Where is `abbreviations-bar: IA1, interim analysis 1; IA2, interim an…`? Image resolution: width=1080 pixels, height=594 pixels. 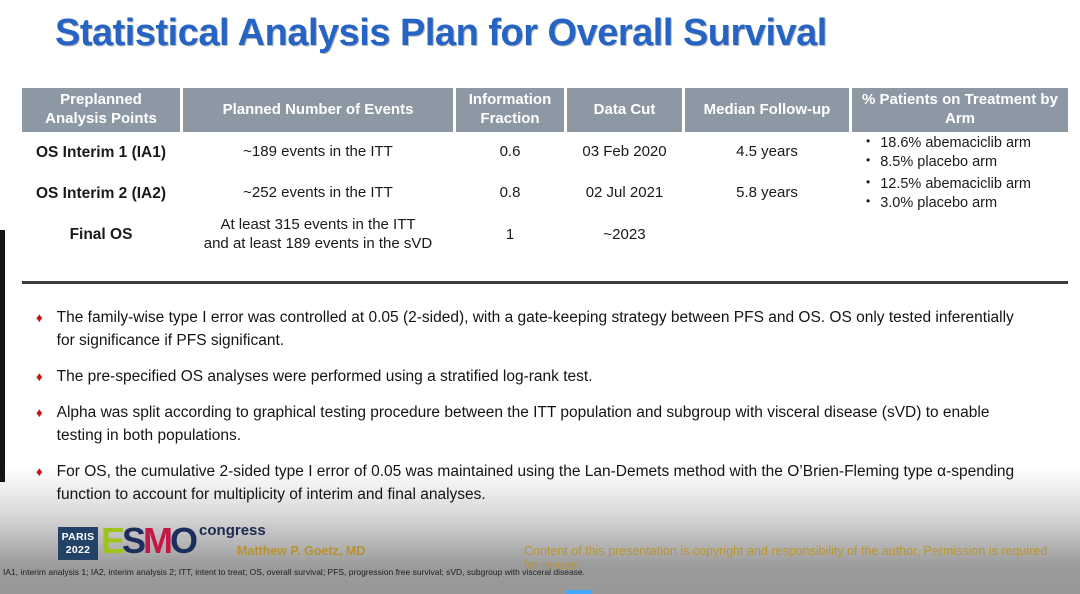 abbreviations-bar: IA1, interim analysis 1; IA2, interim an… is located at coordinates (540, 571).